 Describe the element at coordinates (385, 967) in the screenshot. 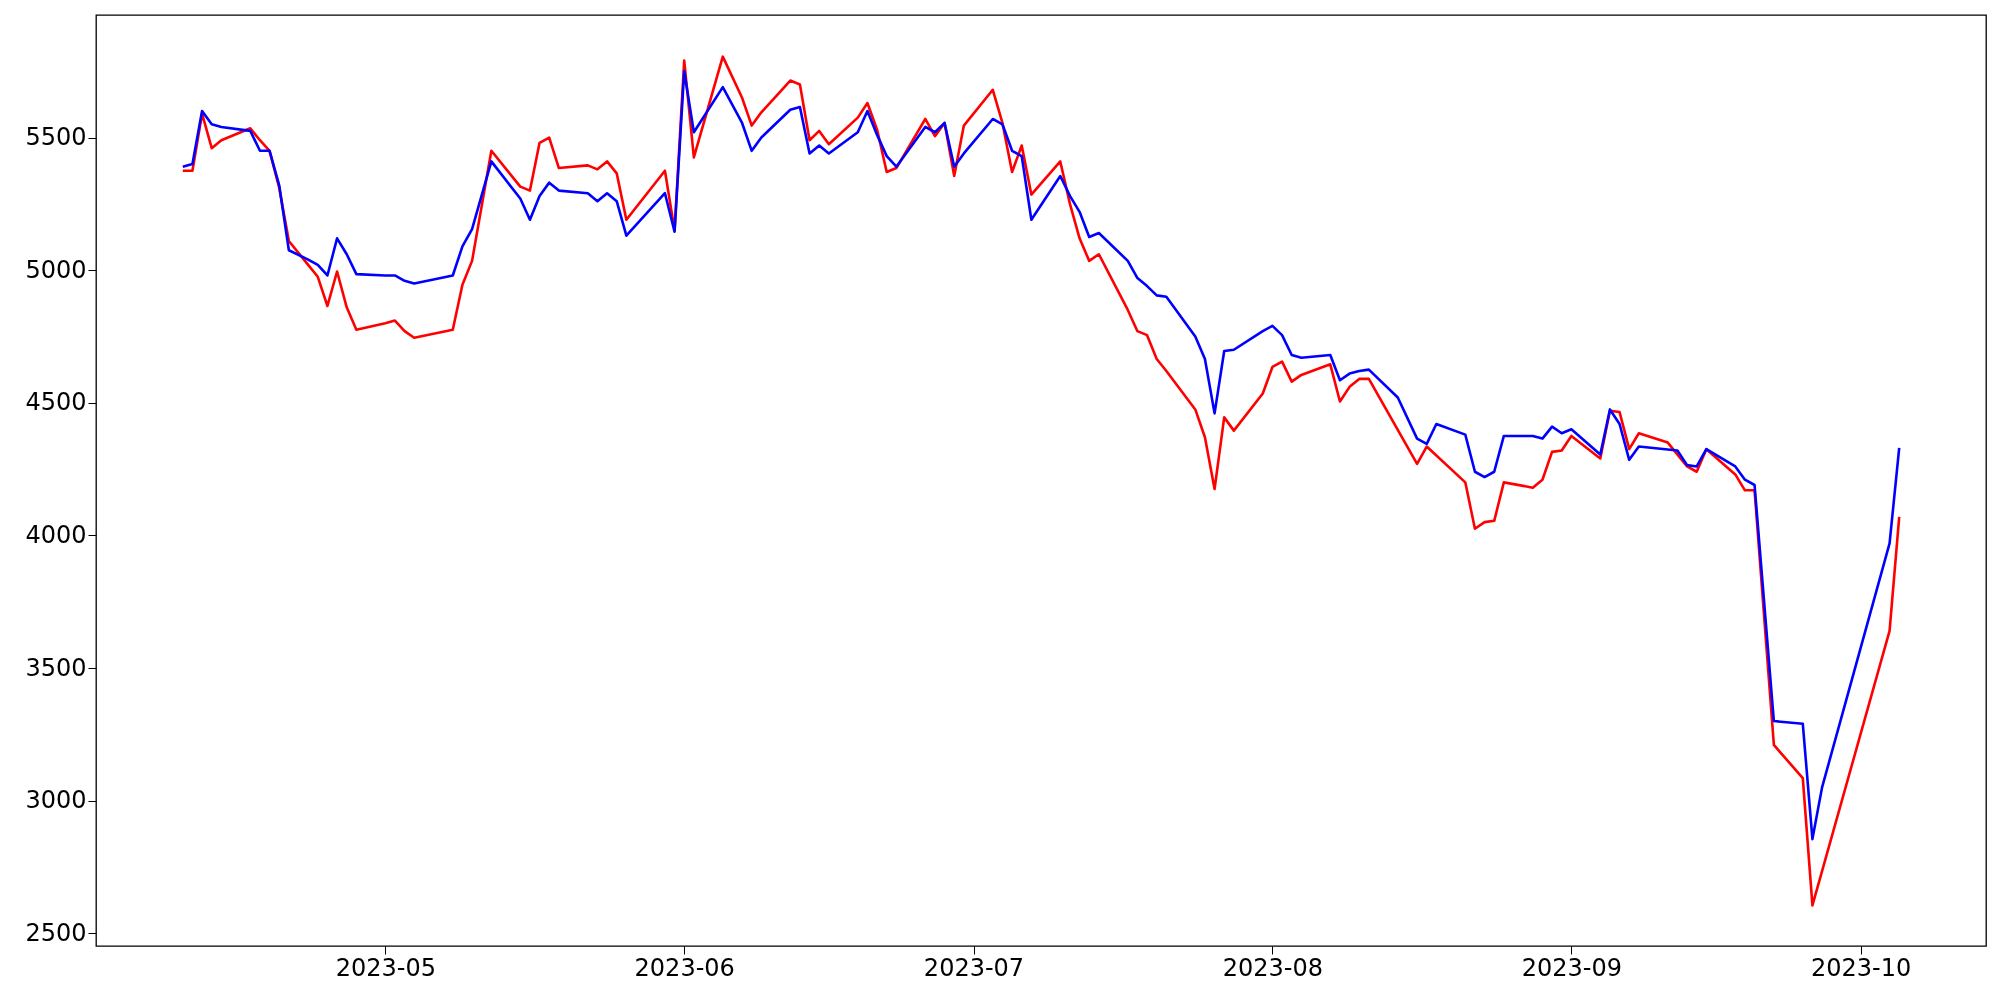

I see `x-tick-label: 2023-05` at that location.